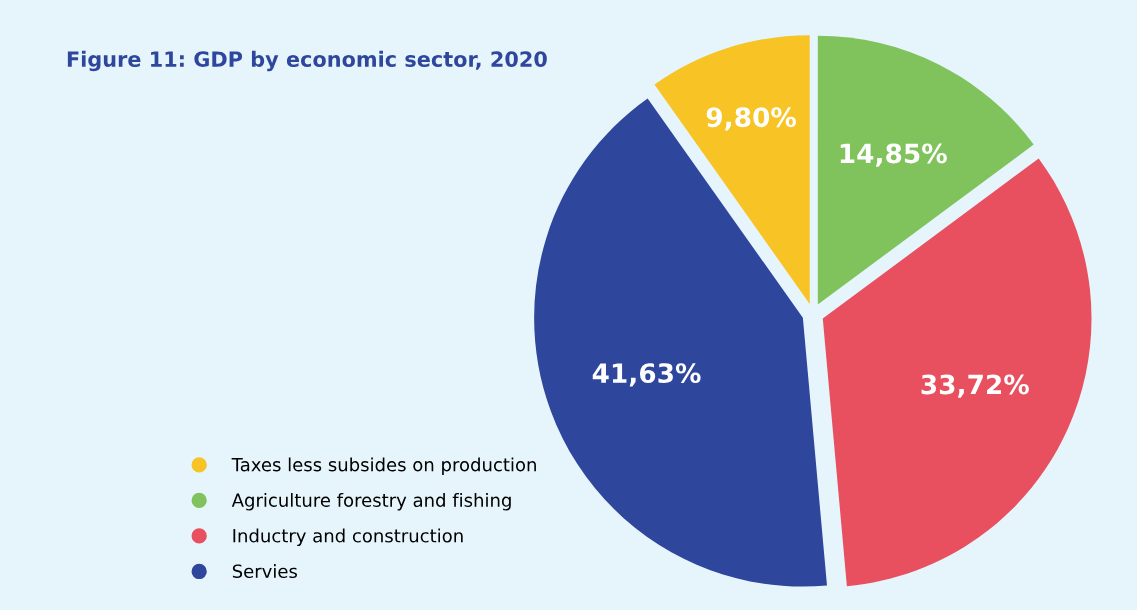  Describe the element at coordinates (751, 119) in the screenshot. I see `data-label: 9,80%` at that location.